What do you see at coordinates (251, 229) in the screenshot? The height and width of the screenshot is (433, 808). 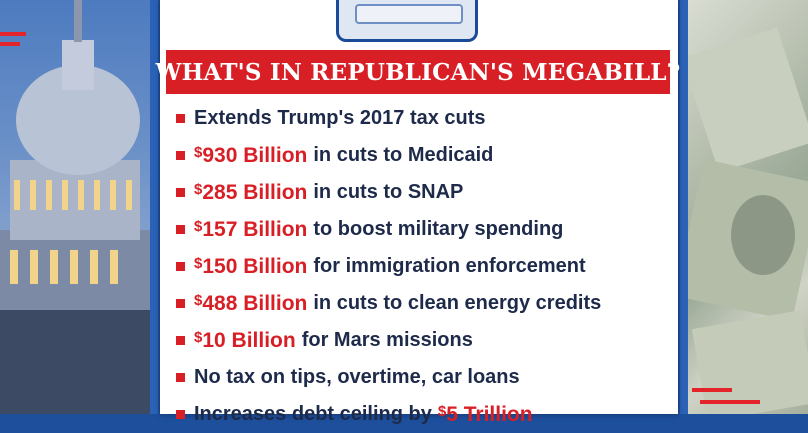 I see `item-amount: $157 Billion` at bounding box center [251, 229].